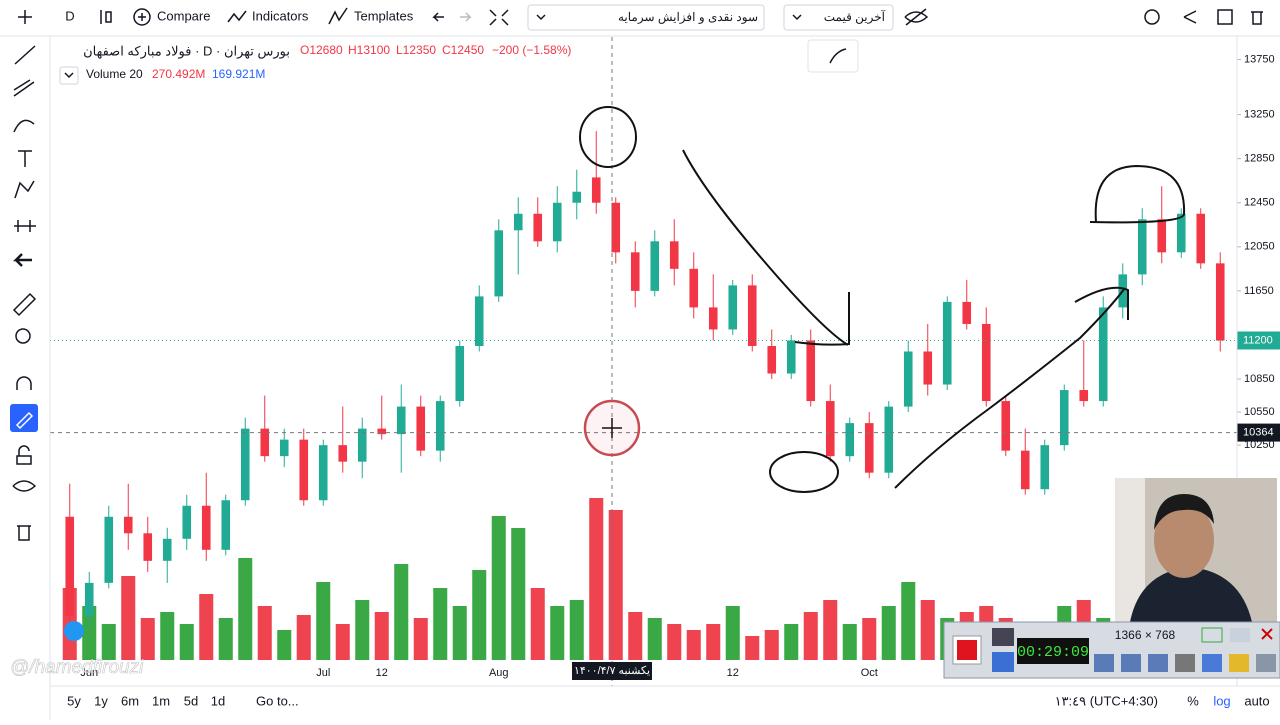 The width and height of the screenshot is (1280, 725). What do you see at coordinates (1106, 700) in the screenshot?
I see `clock: ١٣:٤٩ (UTC+4:30)` at bounding box center [1106, 700].